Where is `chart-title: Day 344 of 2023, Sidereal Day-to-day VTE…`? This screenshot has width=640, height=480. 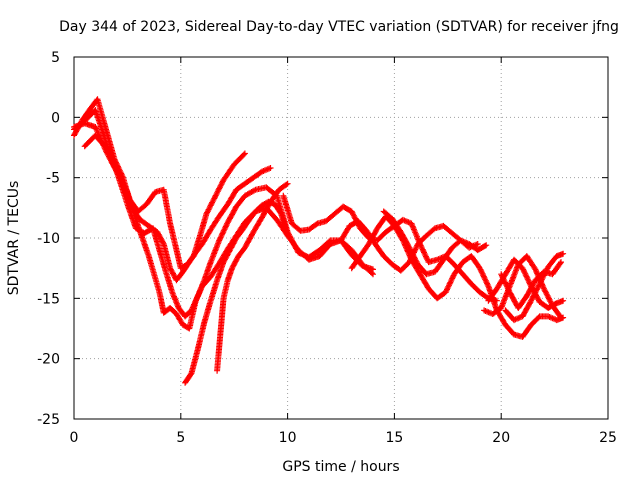
chart-title: Day 344 of 2023, Sidereal Day-to-day VTE… is located at coordinates (339, 27).